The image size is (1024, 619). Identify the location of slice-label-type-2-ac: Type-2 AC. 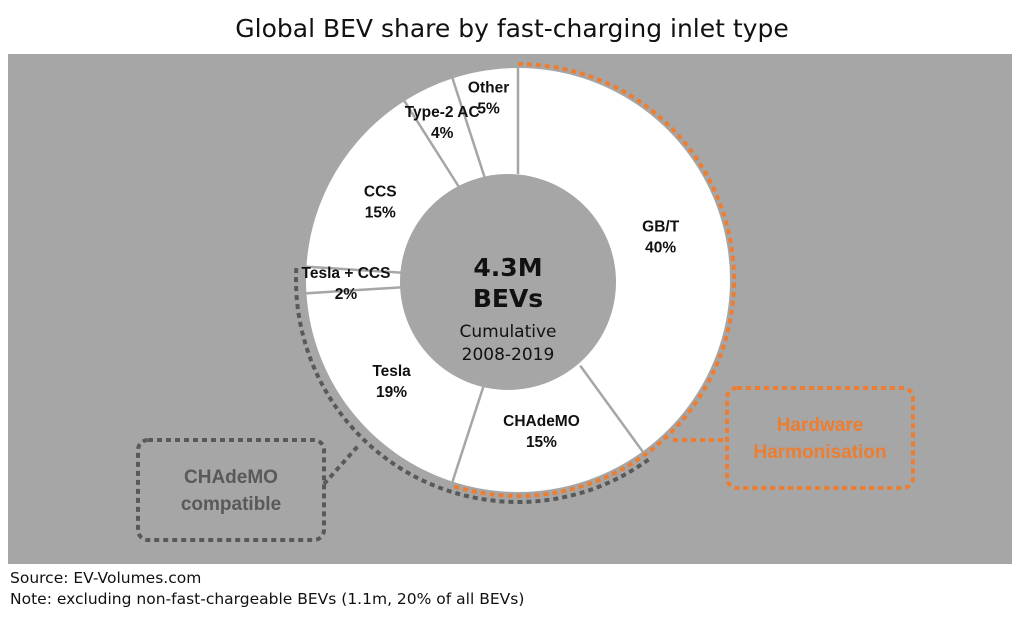
(442, 112).